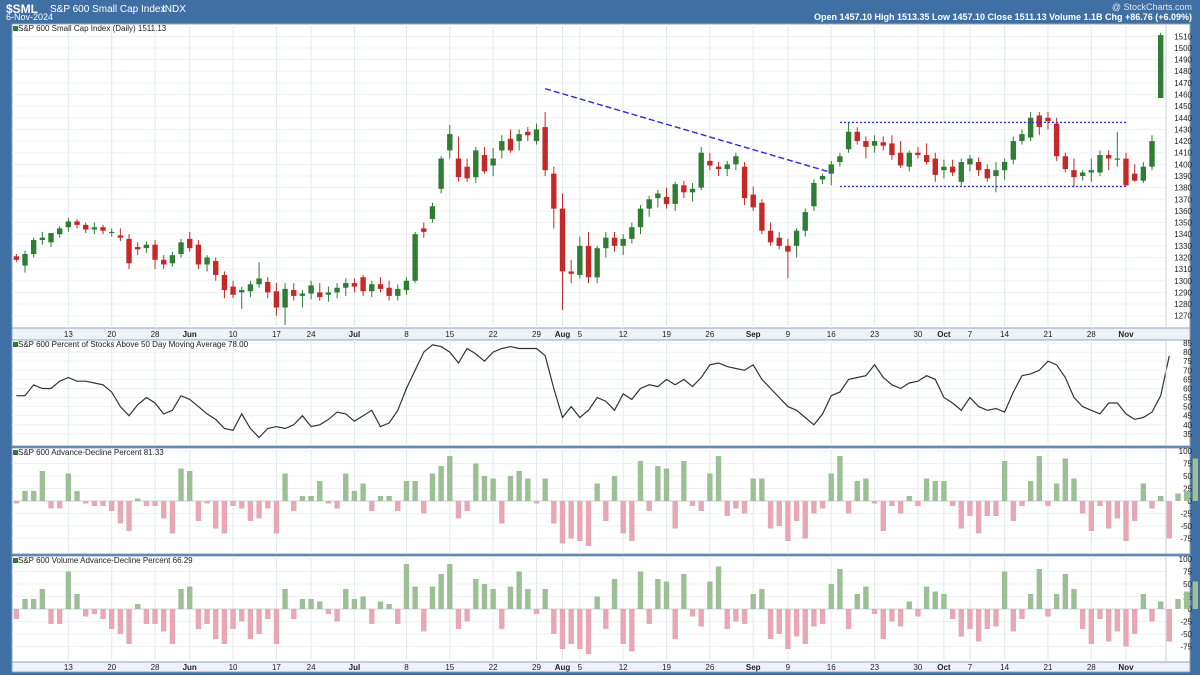 The height and width of the screenshot is (675, 1200). I want to click on y-tick-label: 1470, so click(1183, 83).